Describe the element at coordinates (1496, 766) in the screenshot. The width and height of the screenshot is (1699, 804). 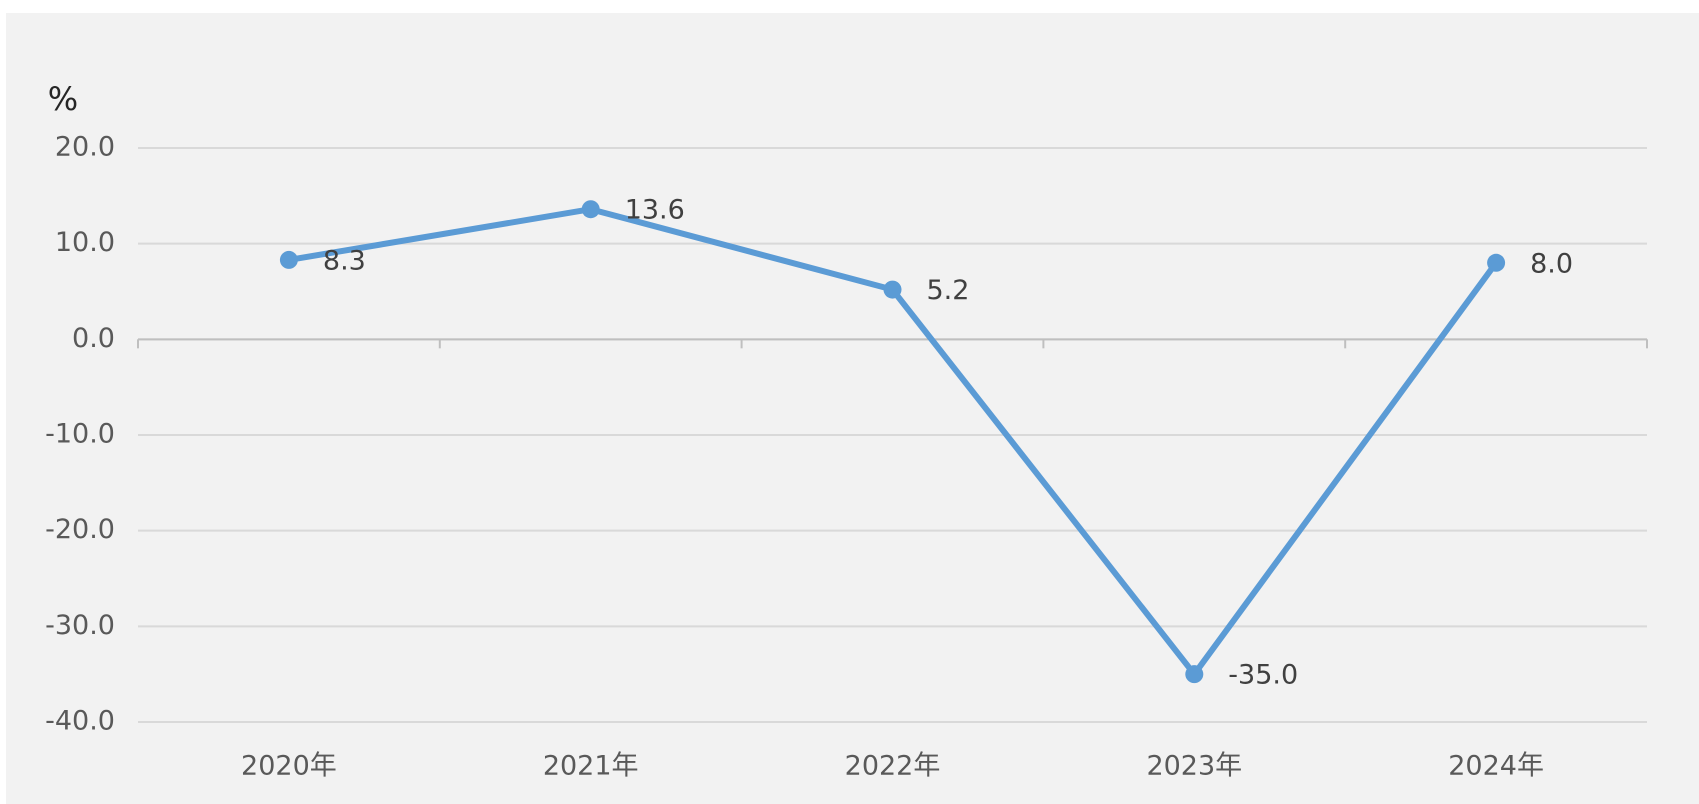
I see `x-tick-label: 2024年` at that location.